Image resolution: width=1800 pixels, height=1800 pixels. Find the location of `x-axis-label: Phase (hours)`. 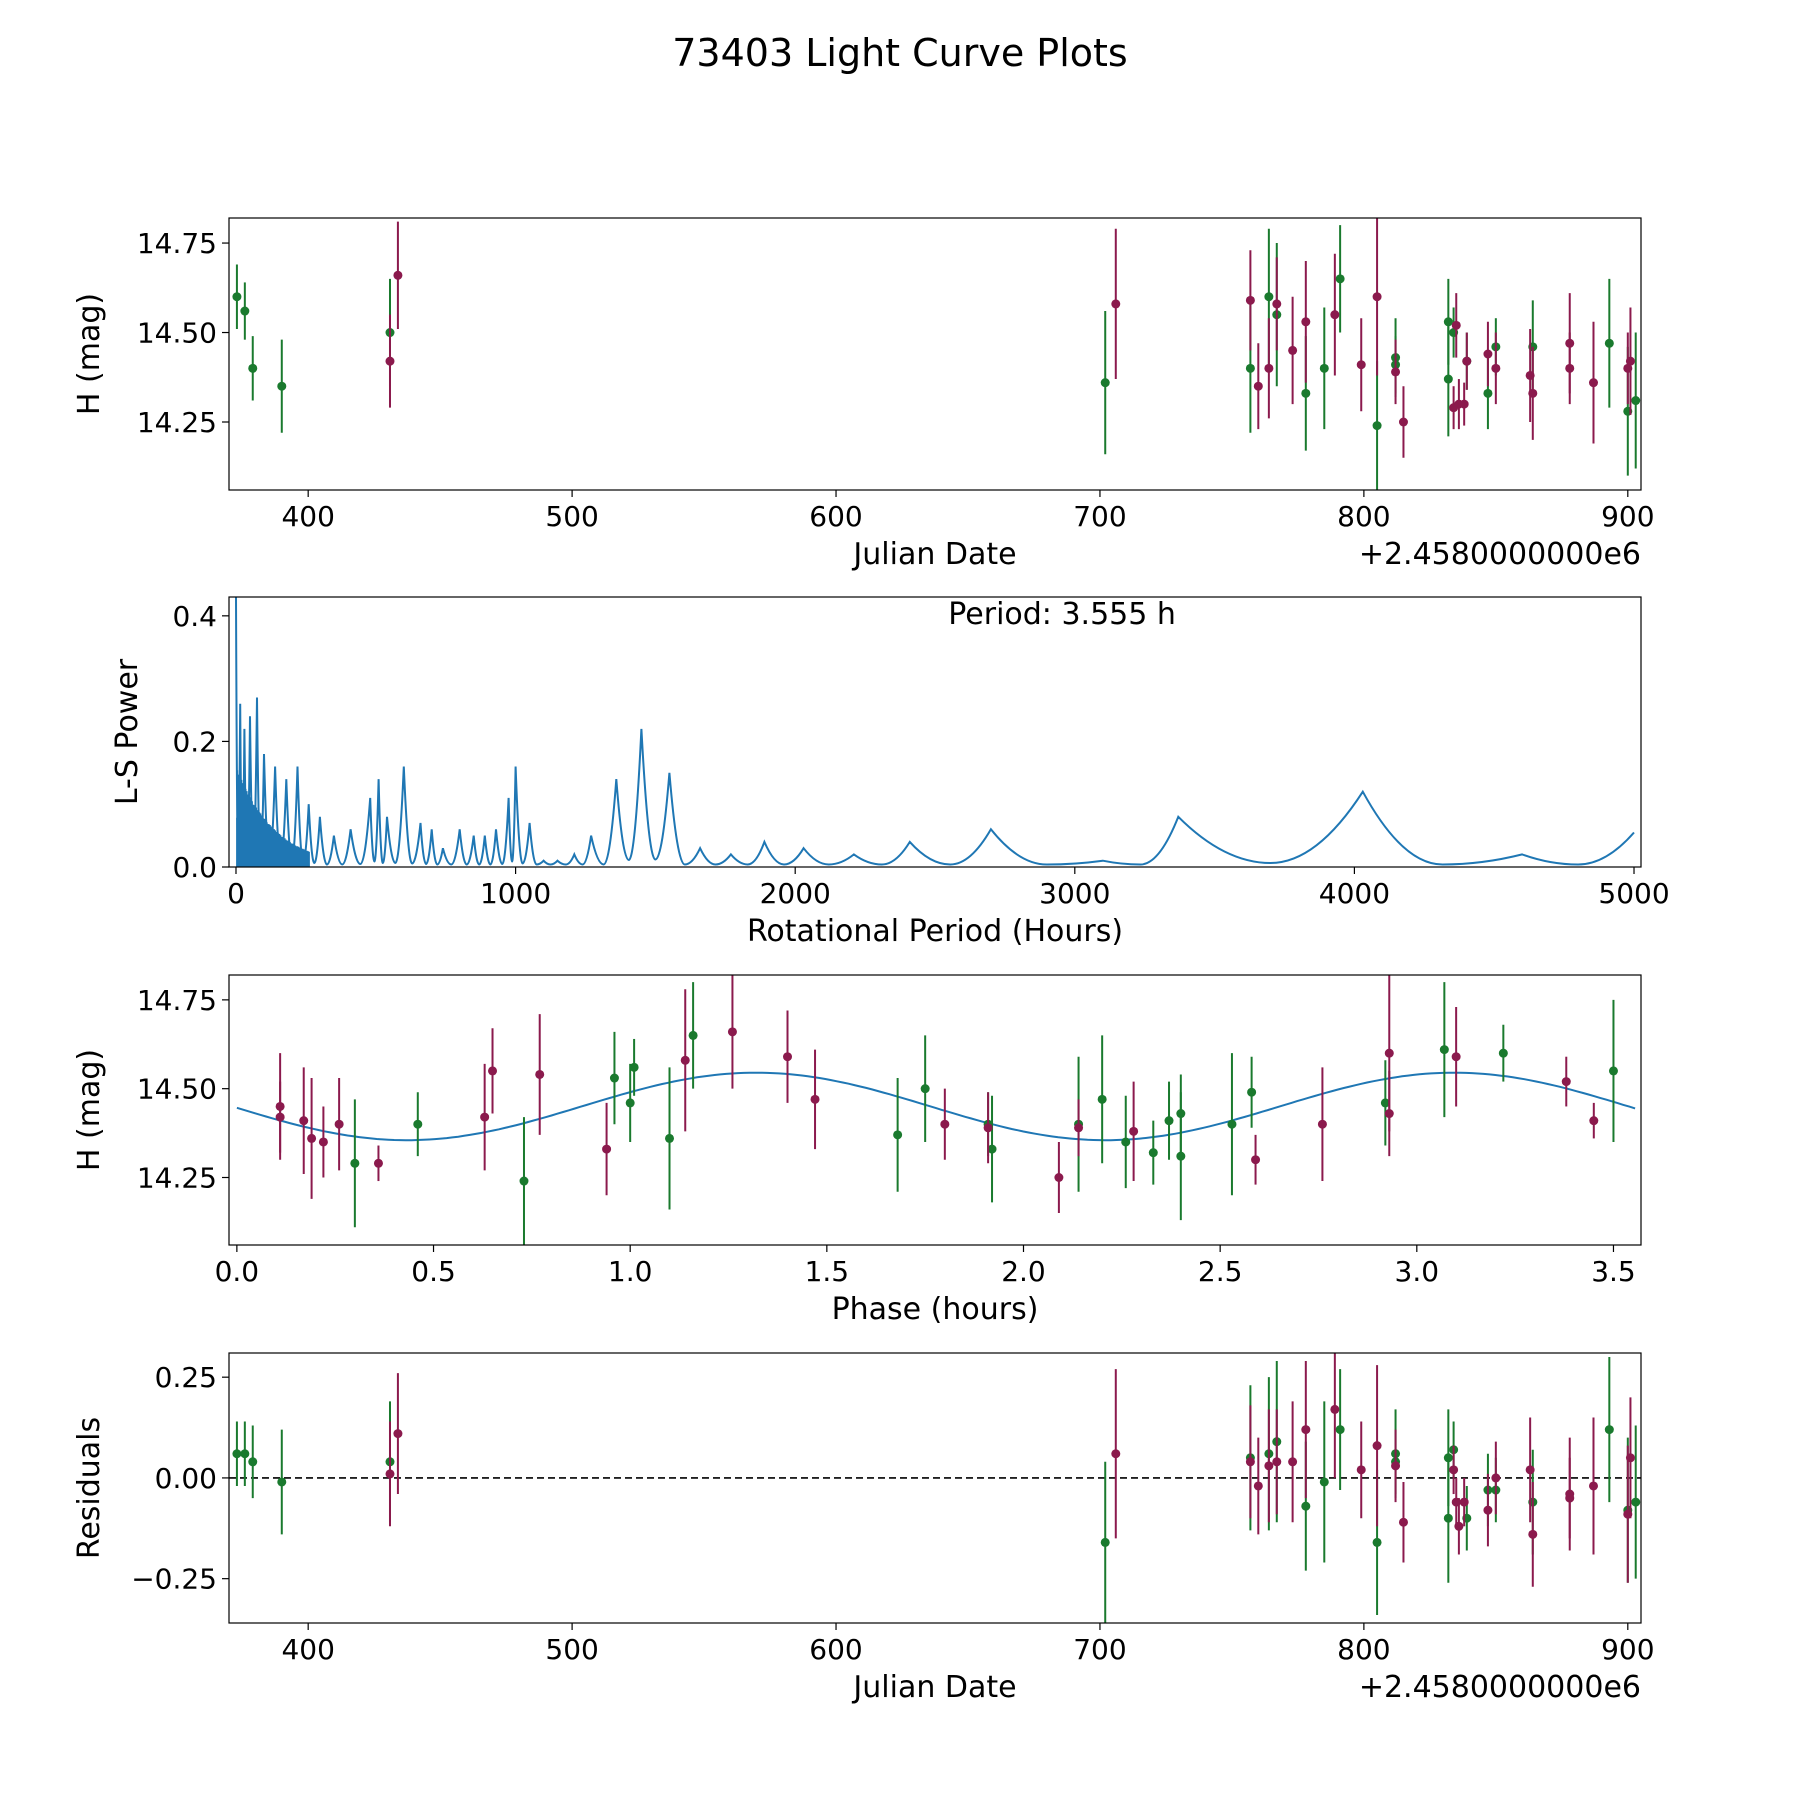

x-axis-label: Phase (hours) is located at coordinates (935, 1309).